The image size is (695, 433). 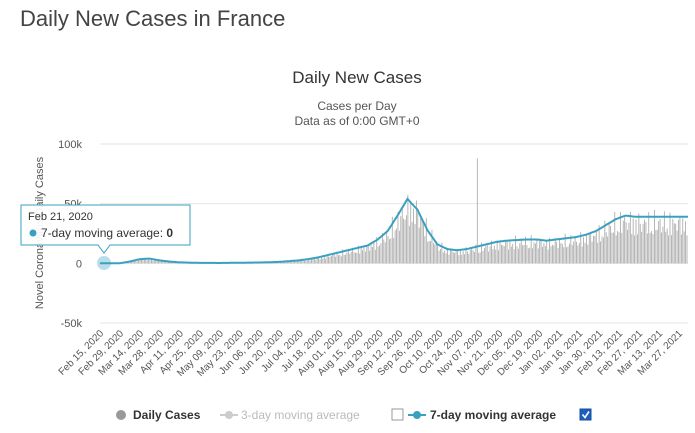 What do you see at coordinates (312, 415) in the screenshot?
I see `legend-item-3day: 3-day moving average` at bounding box center [312, 415].